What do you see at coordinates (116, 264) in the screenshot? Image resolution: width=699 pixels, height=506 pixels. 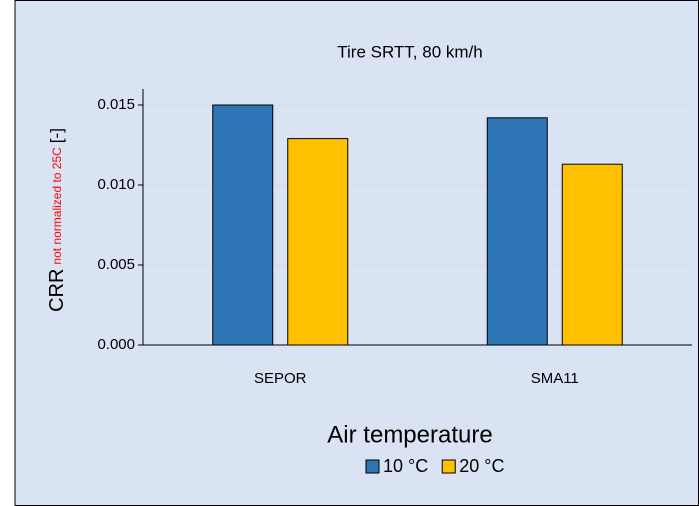 I see `y-tick-label: 0.005` at bounding box center [116, 264].